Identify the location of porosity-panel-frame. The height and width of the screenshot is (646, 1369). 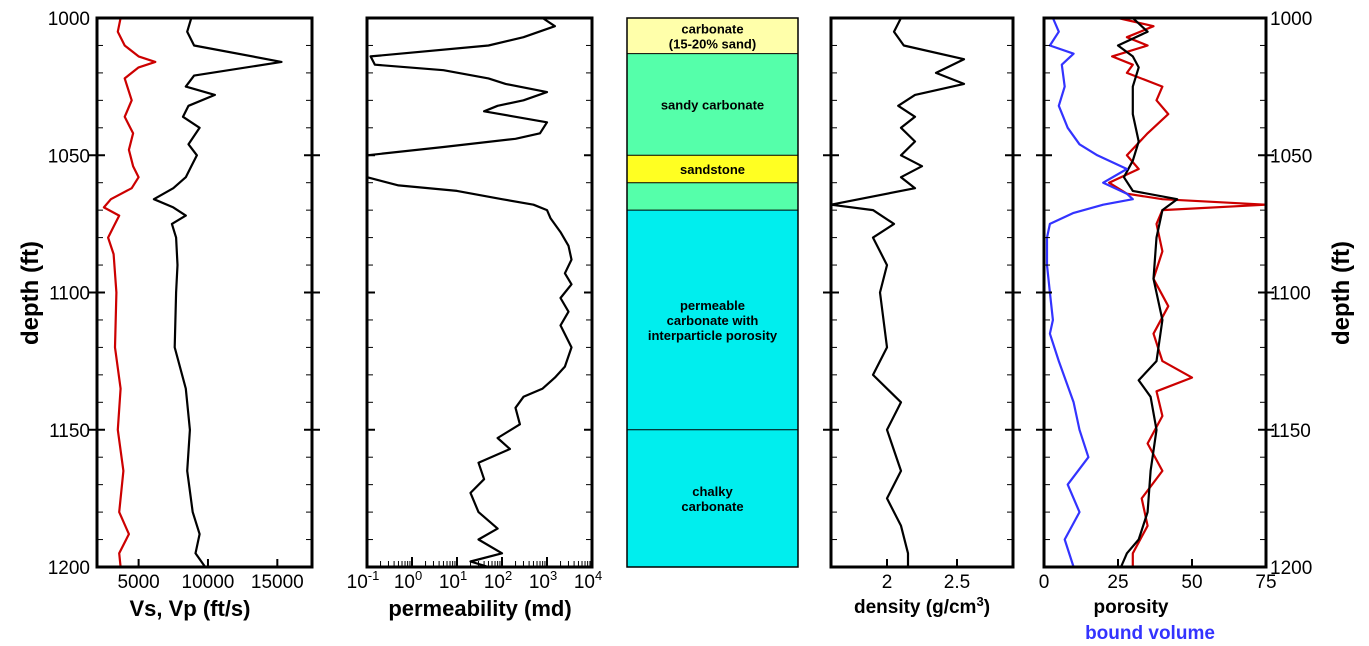
(1155, 292).